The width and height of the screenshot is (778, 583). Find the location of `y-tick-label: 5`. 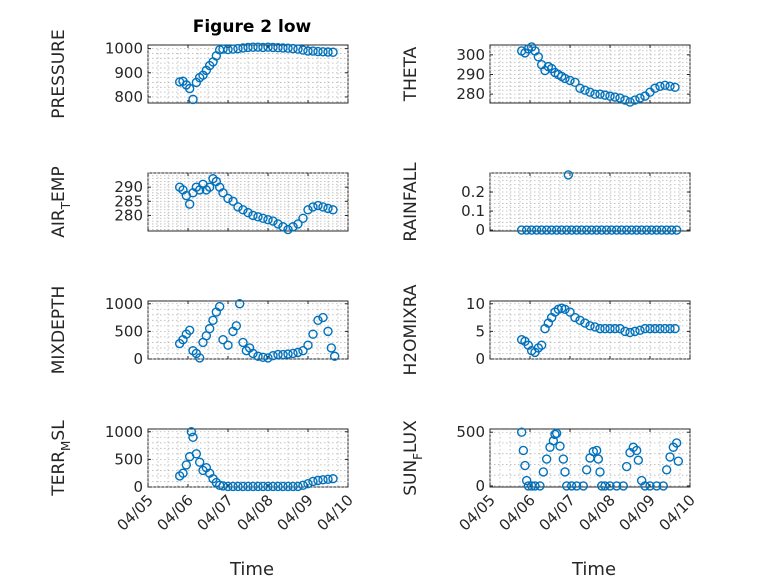

y-tick-label: 5 is located at coordinates (480, 331).